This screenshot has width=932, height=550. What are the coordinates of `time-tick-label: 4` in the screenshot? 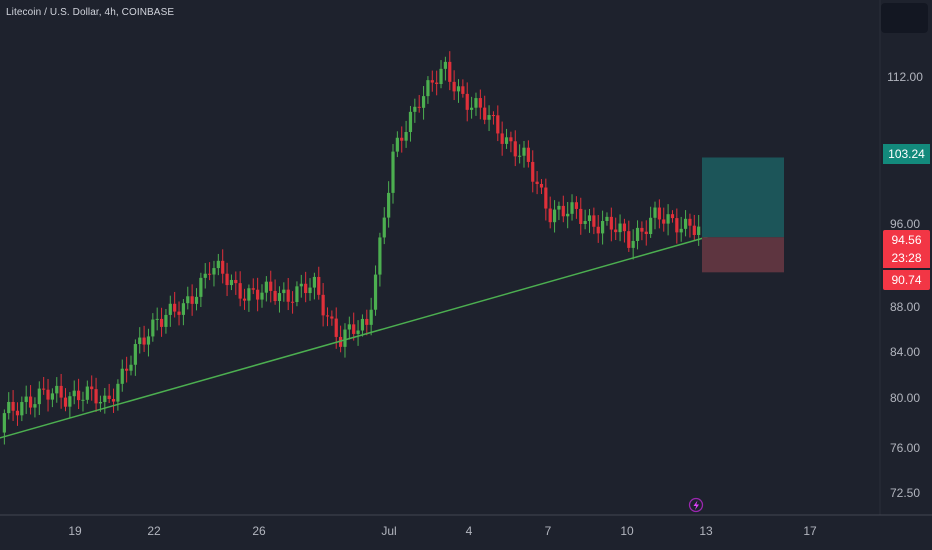 It's located at (469, 531).